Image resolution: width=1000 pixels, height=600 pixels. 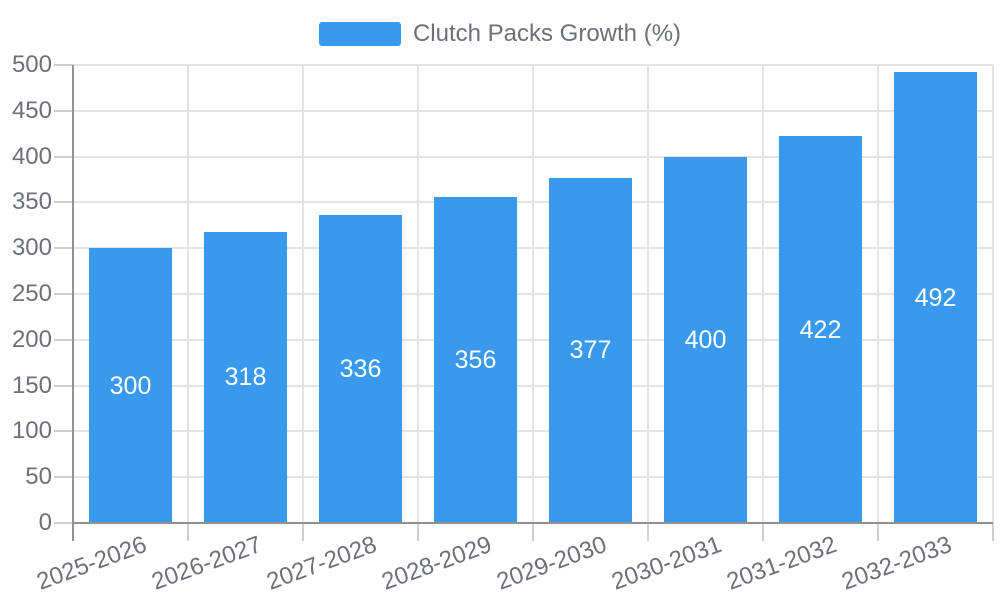 What do you see at coordinates (31, 64) in the screenshot?
I see `y-axis-tick-label: 500` at bounding box center [31, 64].